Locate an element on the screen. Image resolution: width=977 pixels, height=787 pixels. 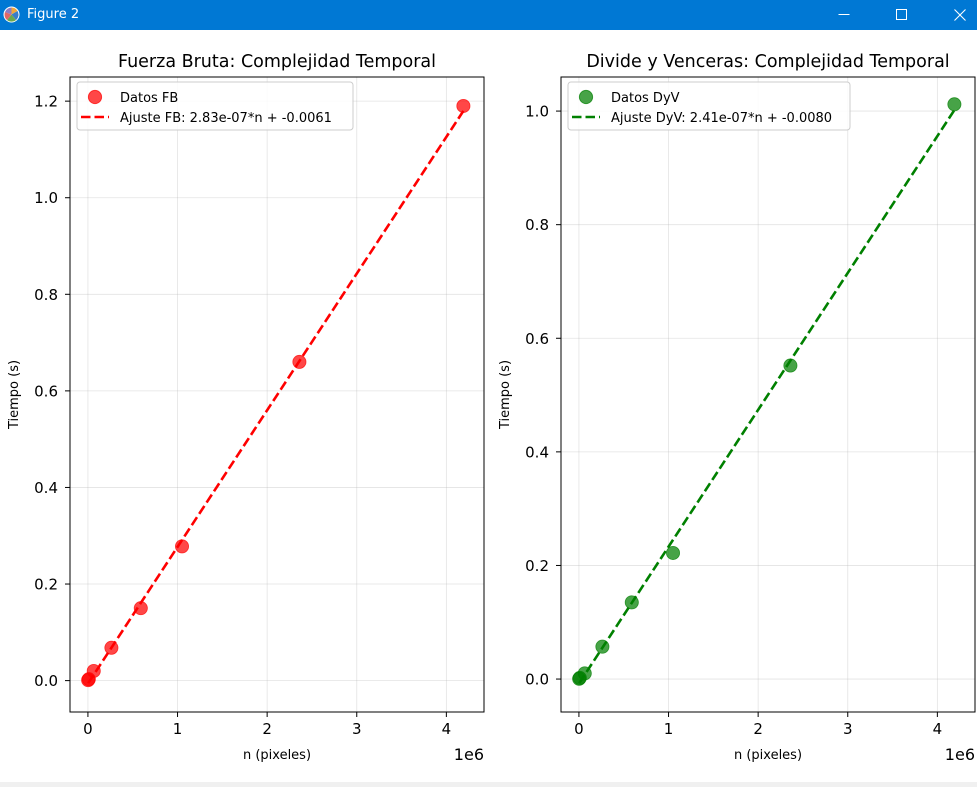
close-button is located at coordinates (957, 15).